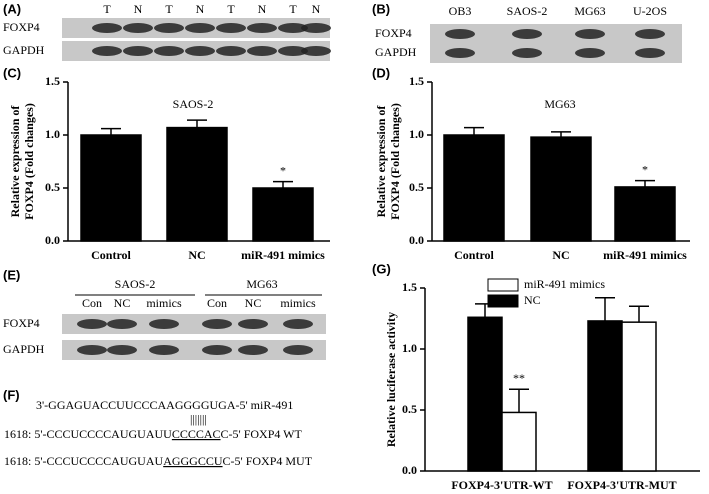  I want to click on base-pairs: |||||||, so click(198, 419).